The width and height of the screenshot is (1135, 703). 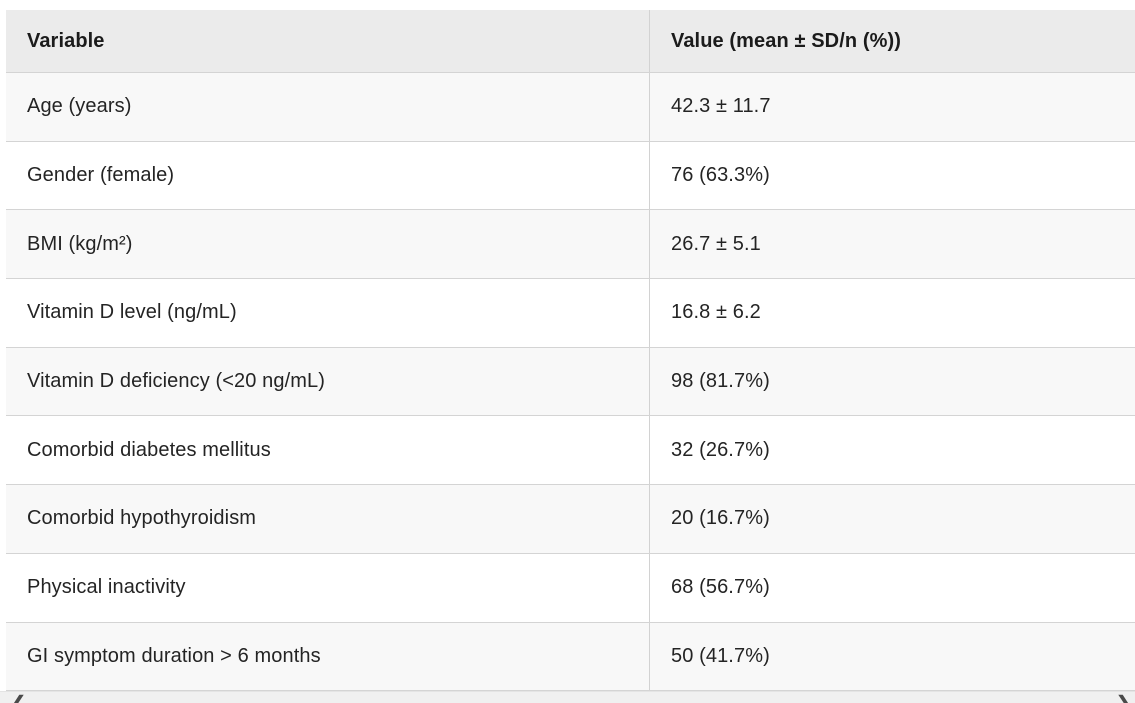 What do you see at coordinates (570, 451) in the screenshot?
I see `table-row: Comorbid diabetes mellitus 32 (26.7%)` at bounding box center [570, 451].